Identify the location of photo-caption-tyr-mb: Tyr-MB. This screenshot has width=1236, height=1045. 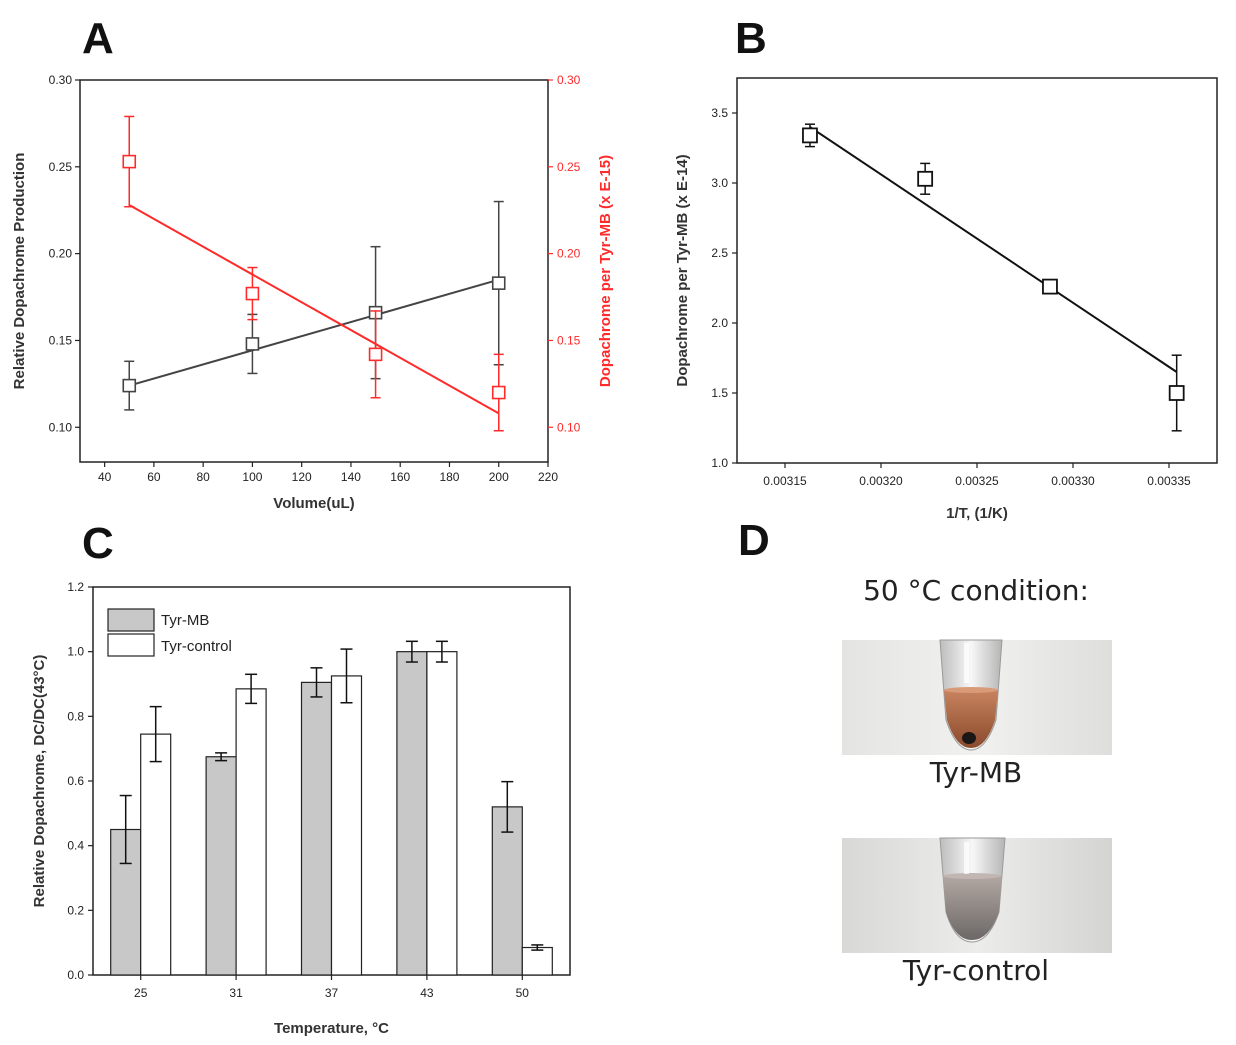
(976, 772).